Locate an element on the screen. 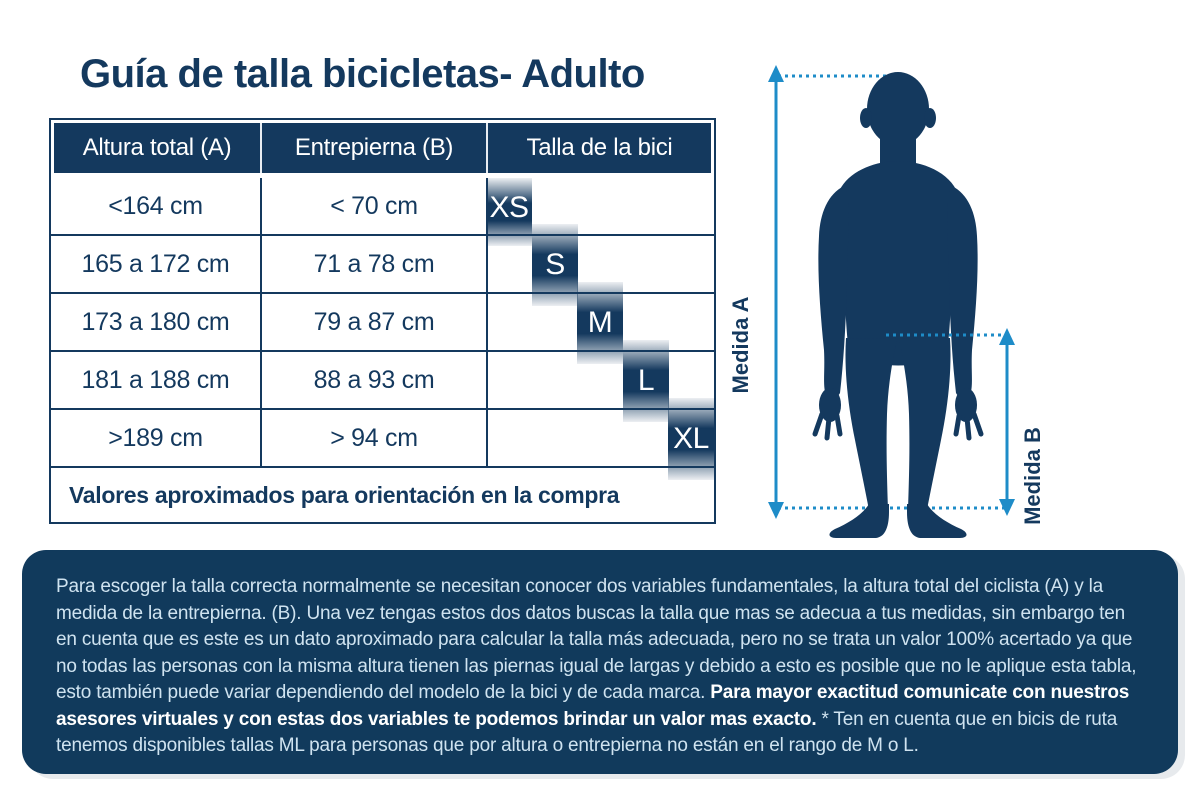 This screenshot has height=800, width=1200. cell-entrepierna: 71 a 78 cm is located at coordinates (375, 264).